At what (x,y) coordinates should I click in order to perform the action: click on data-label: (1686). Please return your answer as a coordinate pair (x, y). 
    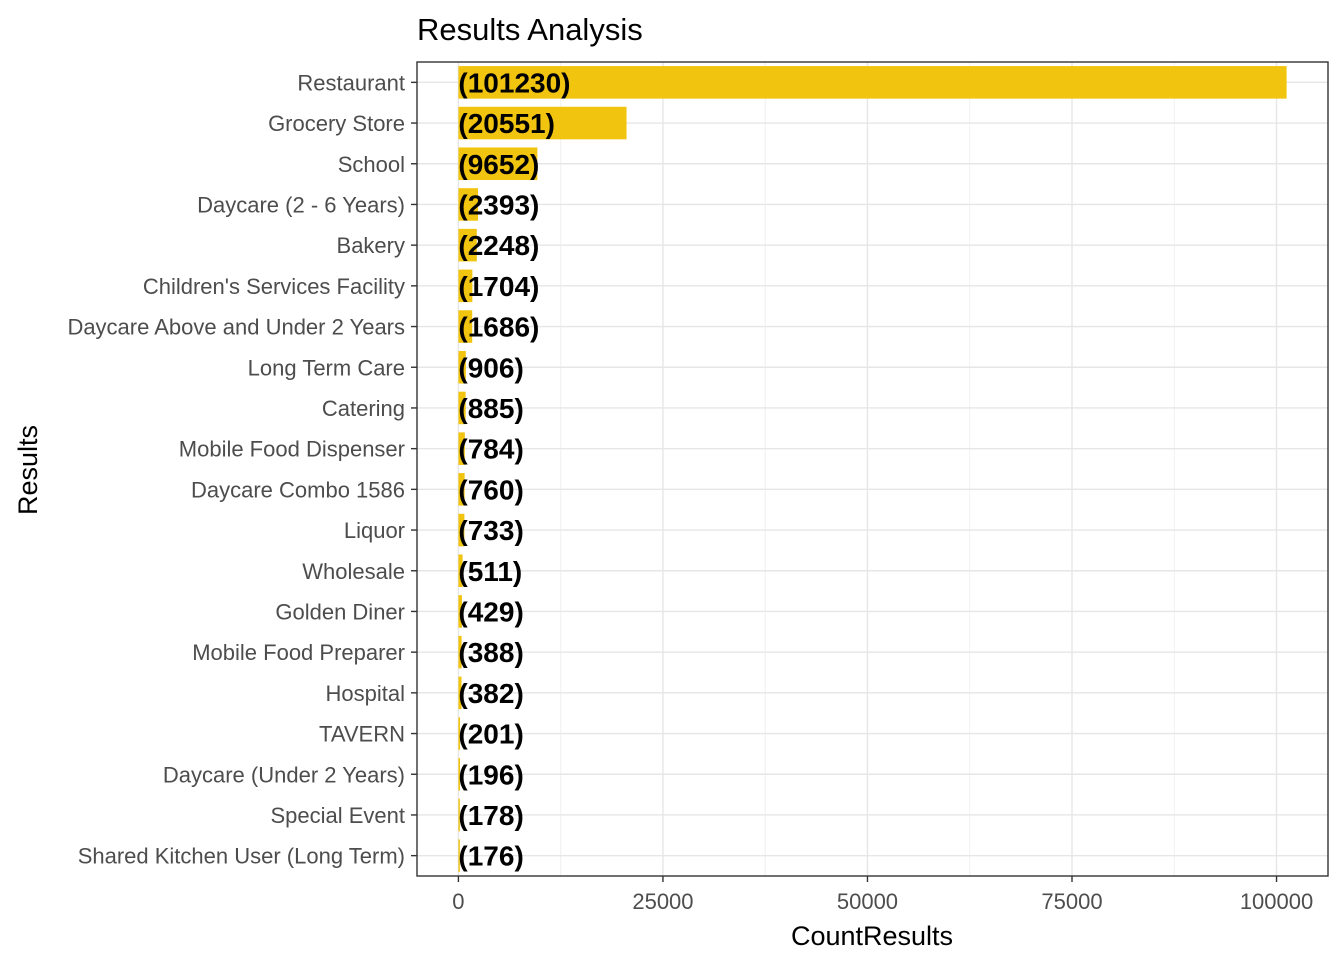
    Looking at the image, I should click on (498, 327).